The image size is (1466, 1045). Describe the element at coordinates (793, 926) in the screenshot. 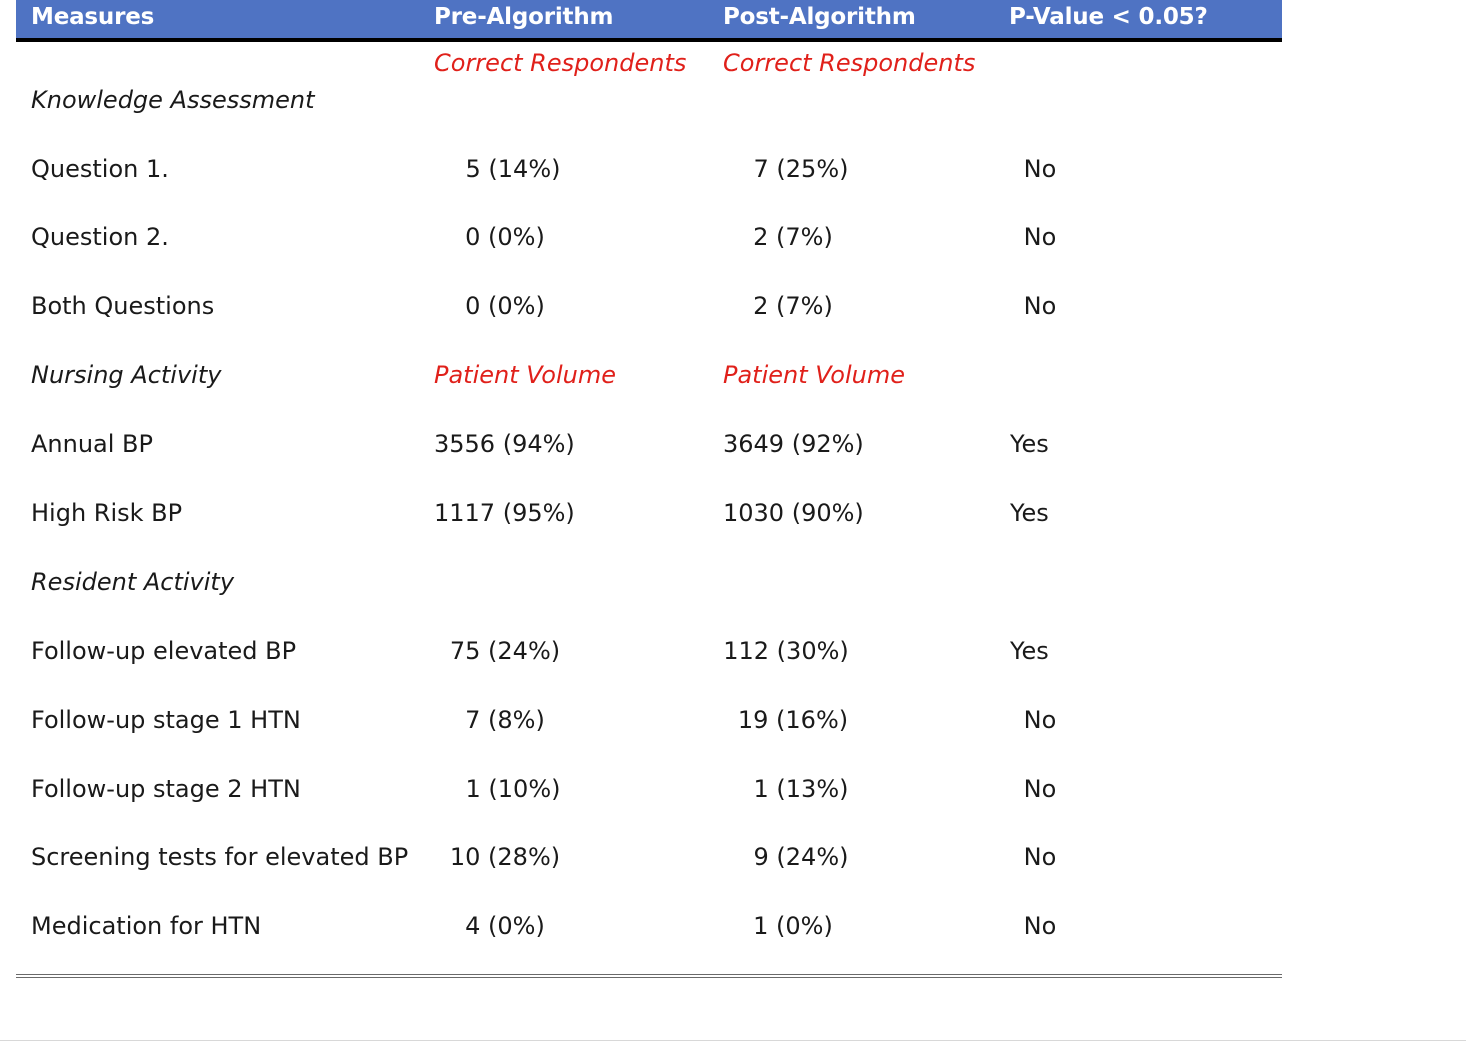

I see `row-post-value: 1 (0%)` at that location.